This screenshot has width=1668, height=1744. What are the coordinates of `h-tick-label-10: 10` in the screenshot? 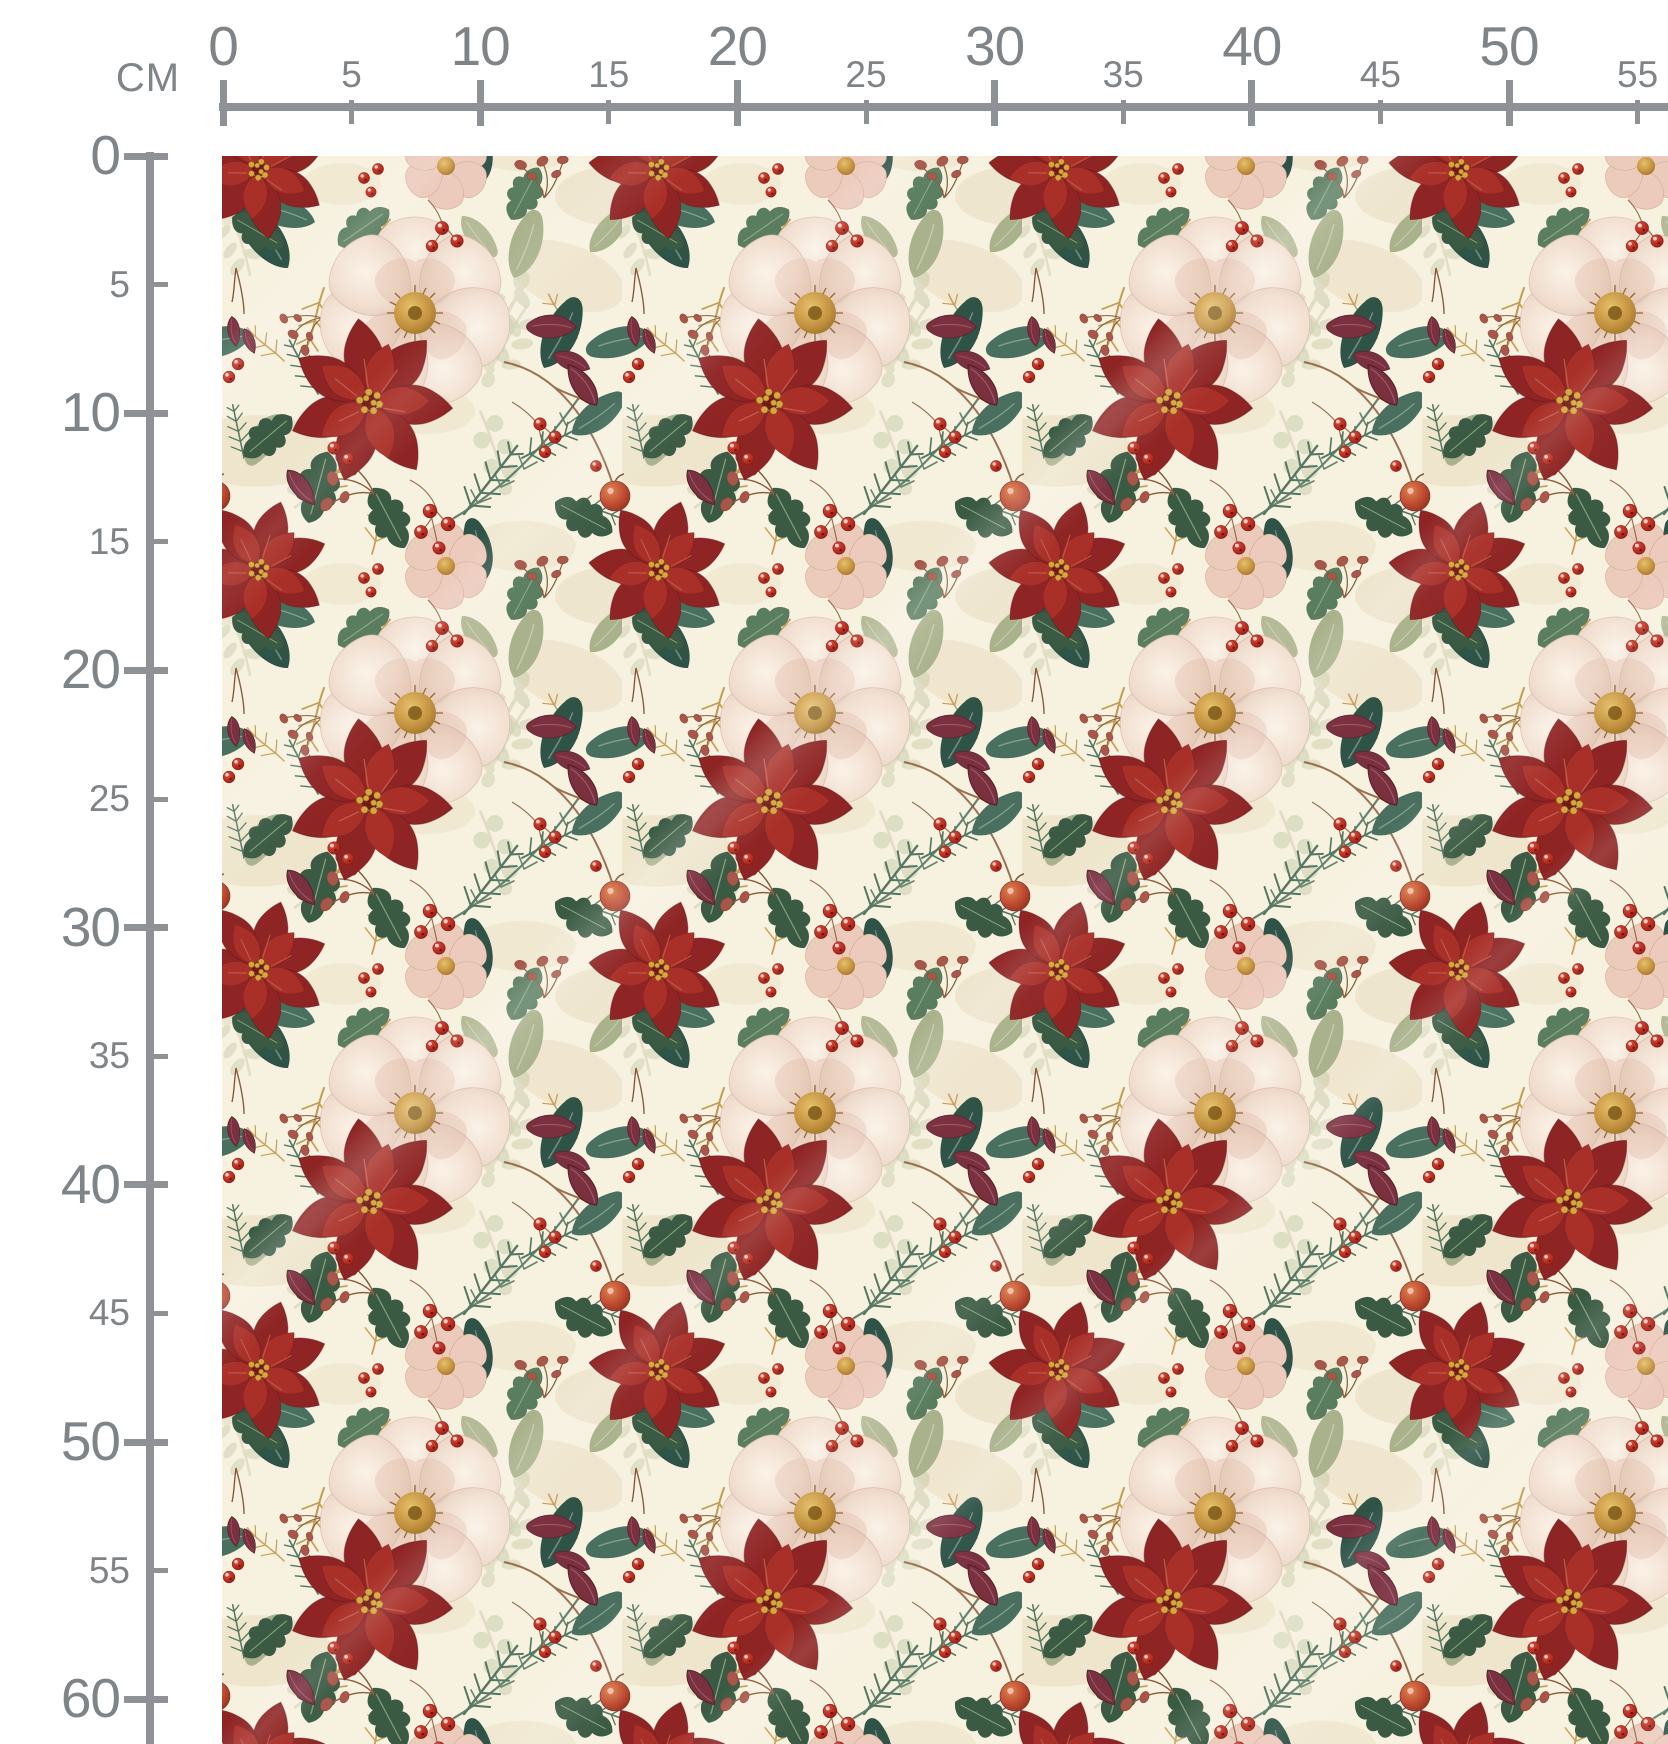 It's located at (480, 46).